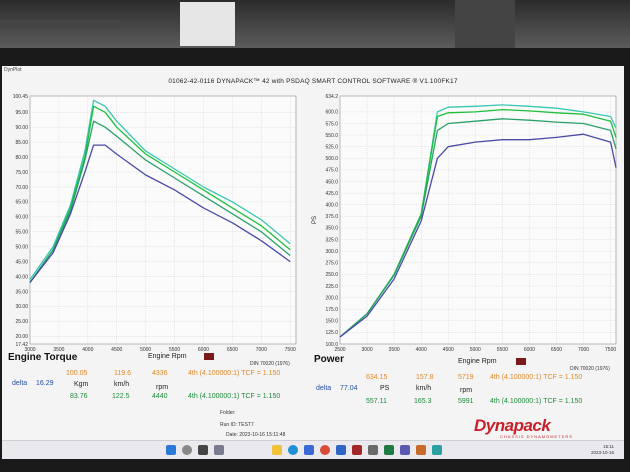 The height and width of the screenshot is (472, 630). Describe the element at coordinates (21, 188) in the screenshot. I see `chart0-y-tick-label: 70.00` at that location.